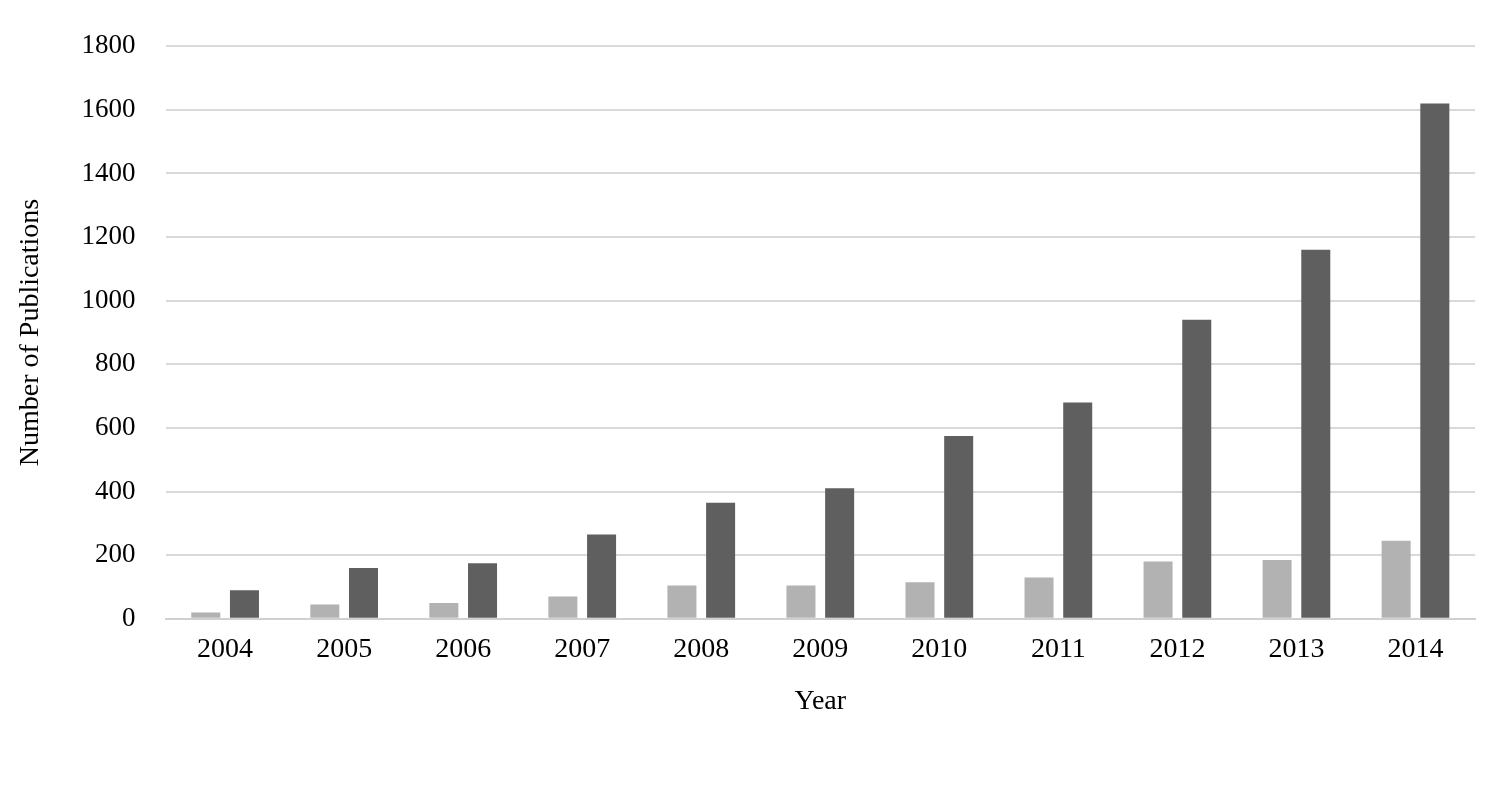  Describe the element at coordinates (1177, 647) in the screenshot. I see `x-tick-label: 2012` at that location.